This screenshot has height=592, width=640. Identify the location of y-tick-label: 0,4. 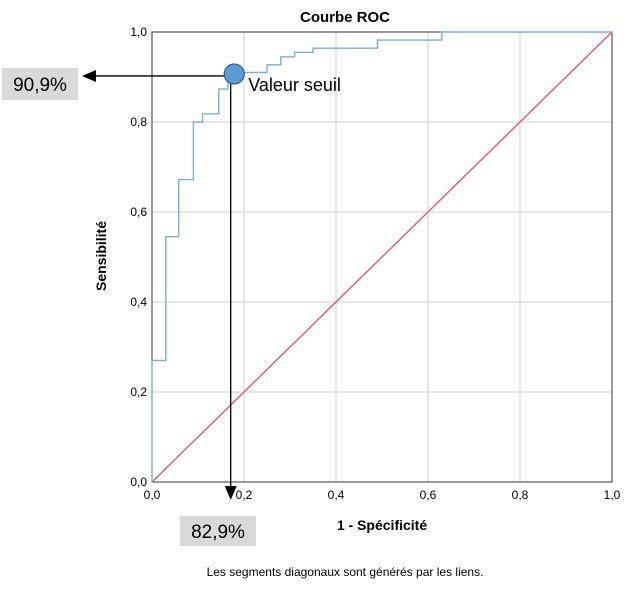
(138, 302).